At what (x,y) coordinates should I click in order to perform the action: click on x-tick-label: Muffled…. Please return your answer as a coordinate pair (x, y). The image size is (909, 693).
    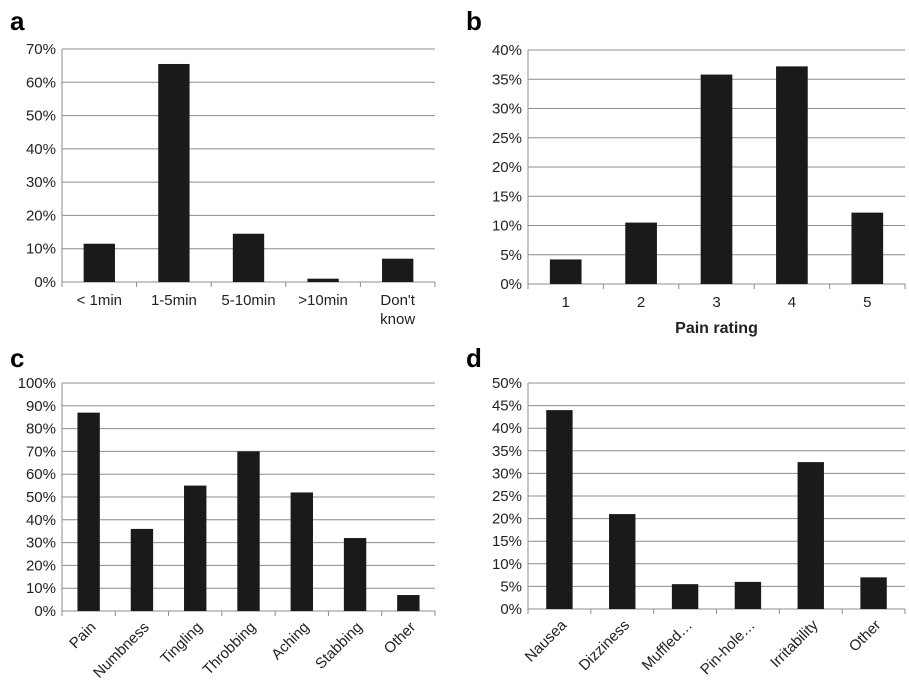
    Looking at the image, I should click on (667, 645).